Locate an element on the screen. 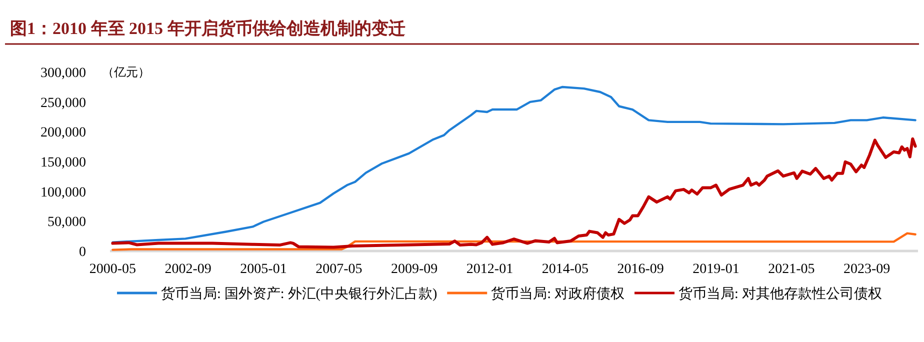 The height and width of the screenshot is (342, 924). x-tick-label: 2021-05 is located at coordinates (791, 269).